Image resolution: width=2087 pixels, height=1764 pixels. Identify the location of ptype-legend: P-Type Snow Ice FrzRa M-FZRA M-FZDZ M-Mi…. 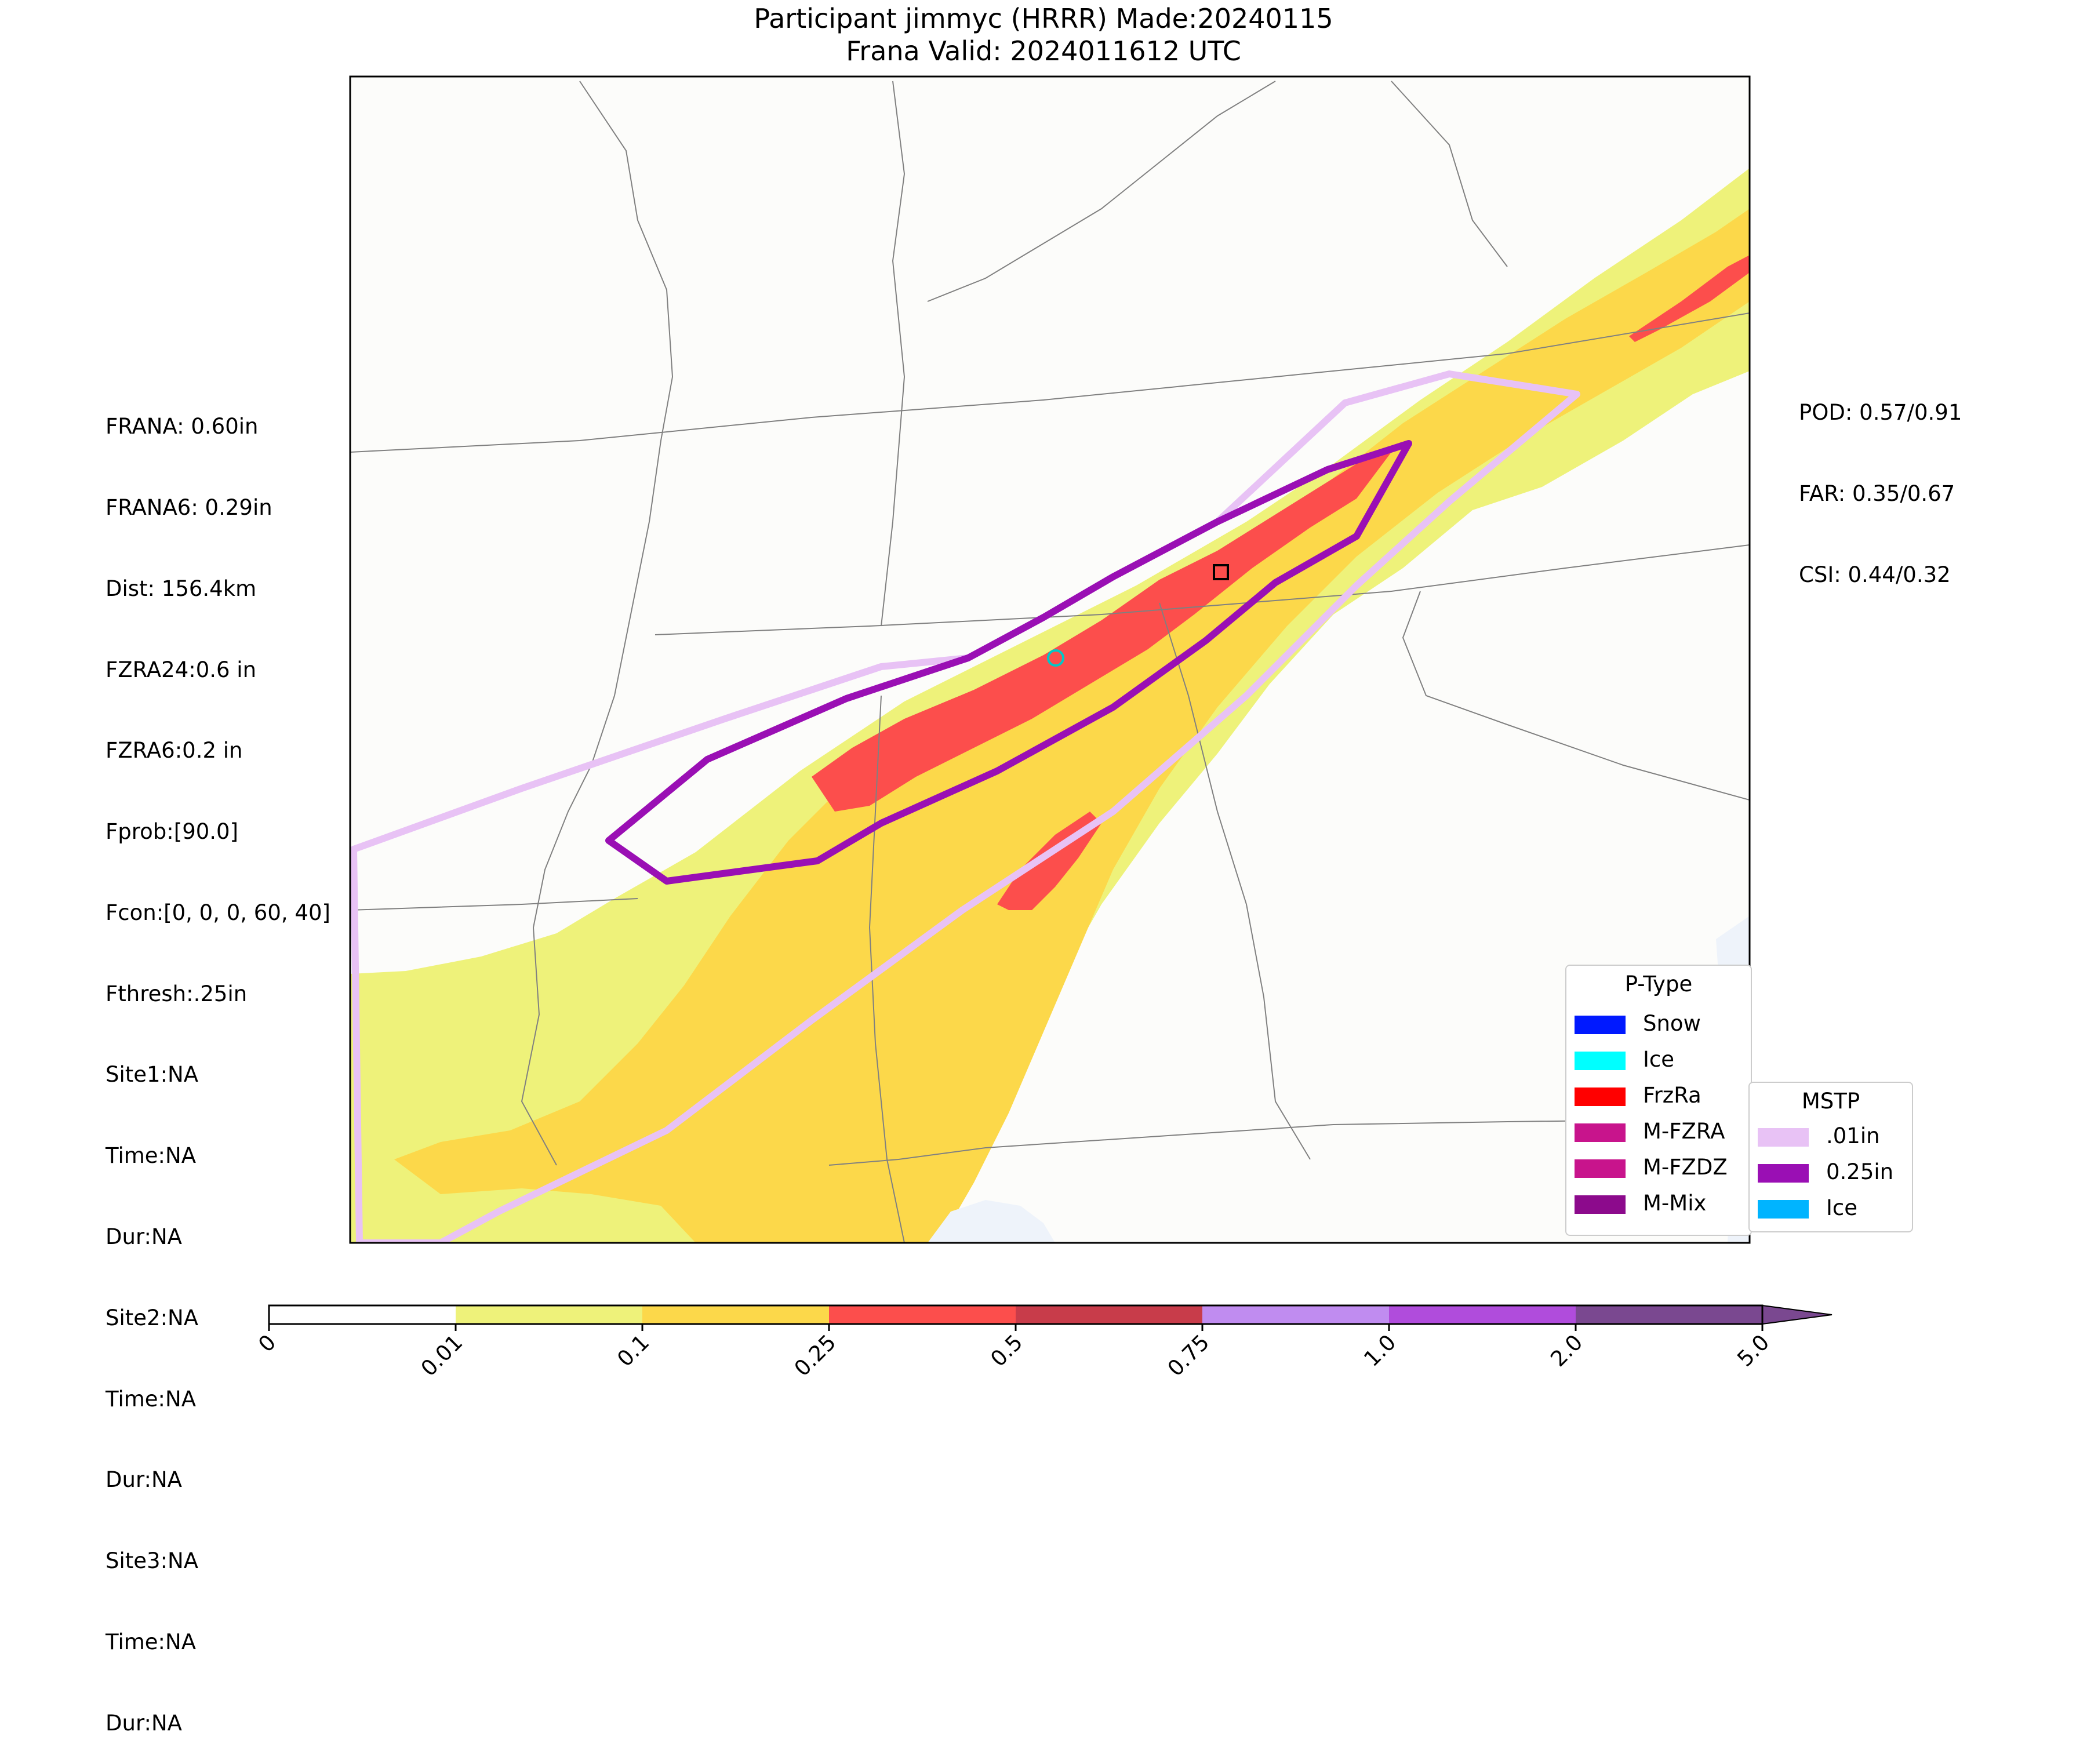
(1658, 1100).